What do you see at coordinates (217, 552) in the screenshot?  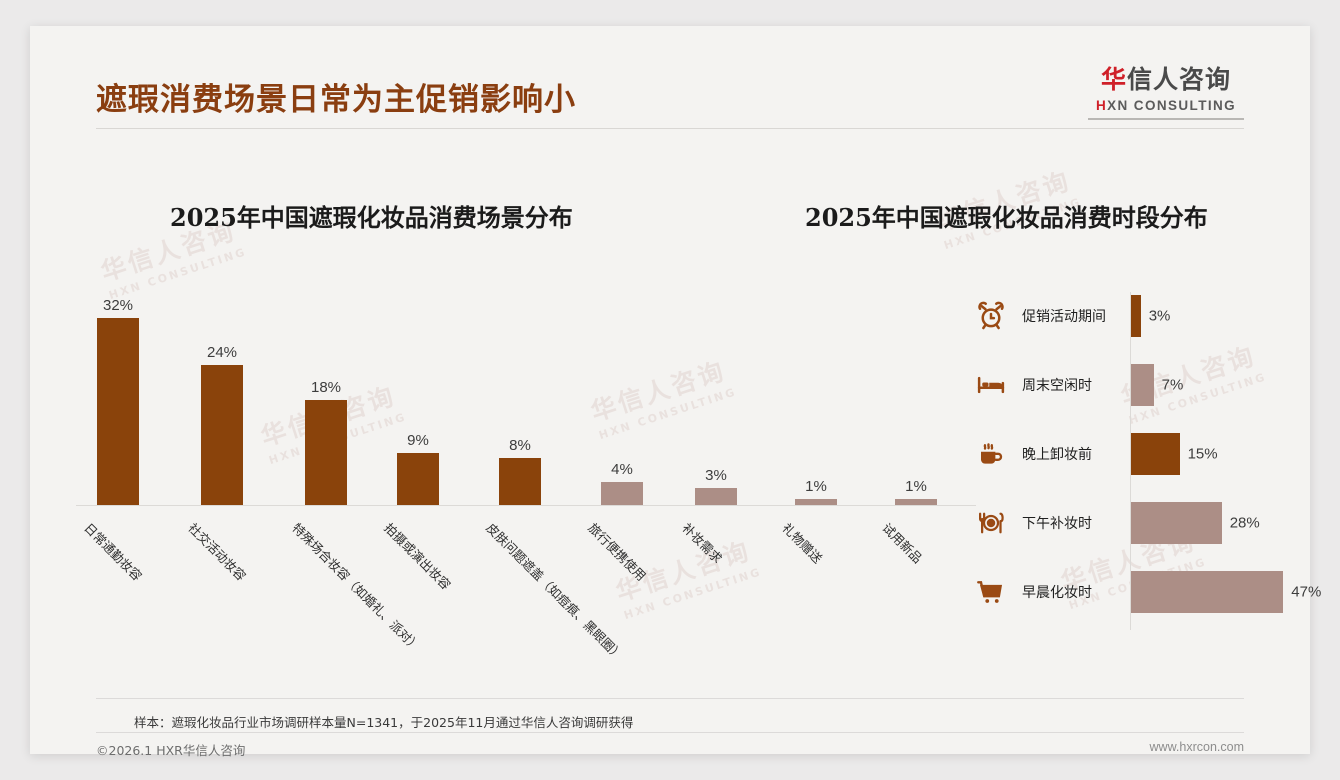 I see `category-label: 社交活动妆容` at bounding box center [217, 552].